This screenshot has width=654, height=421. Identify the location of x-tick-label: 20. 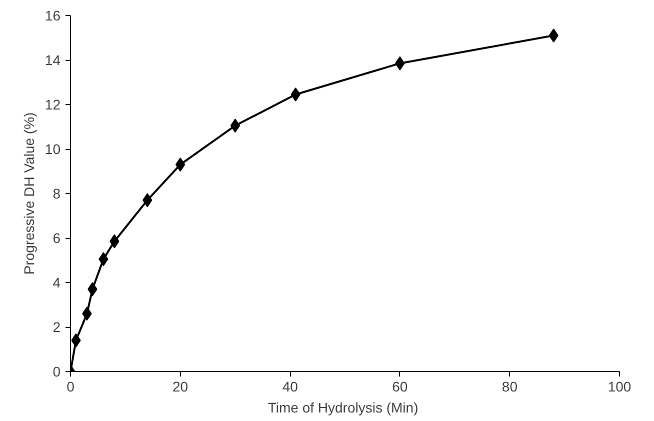
(180, 386).